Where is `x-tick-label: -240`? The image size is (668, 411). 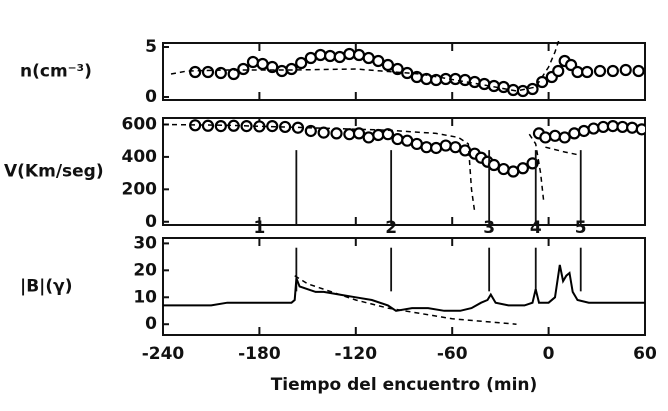
x-tick-label: -240 is located at coordinates (163, 354).